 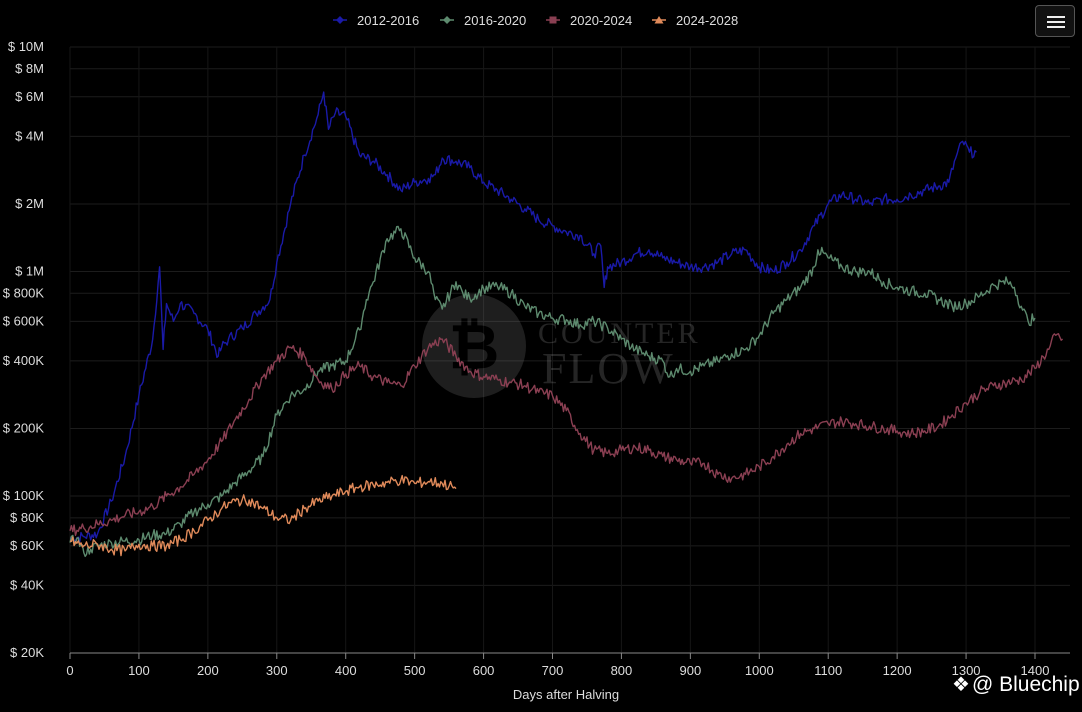 What do you see at coordinates (26, 46) in the screenshot?
I see `y-tick-label: $ 10M` at bounding box center [26, 46].